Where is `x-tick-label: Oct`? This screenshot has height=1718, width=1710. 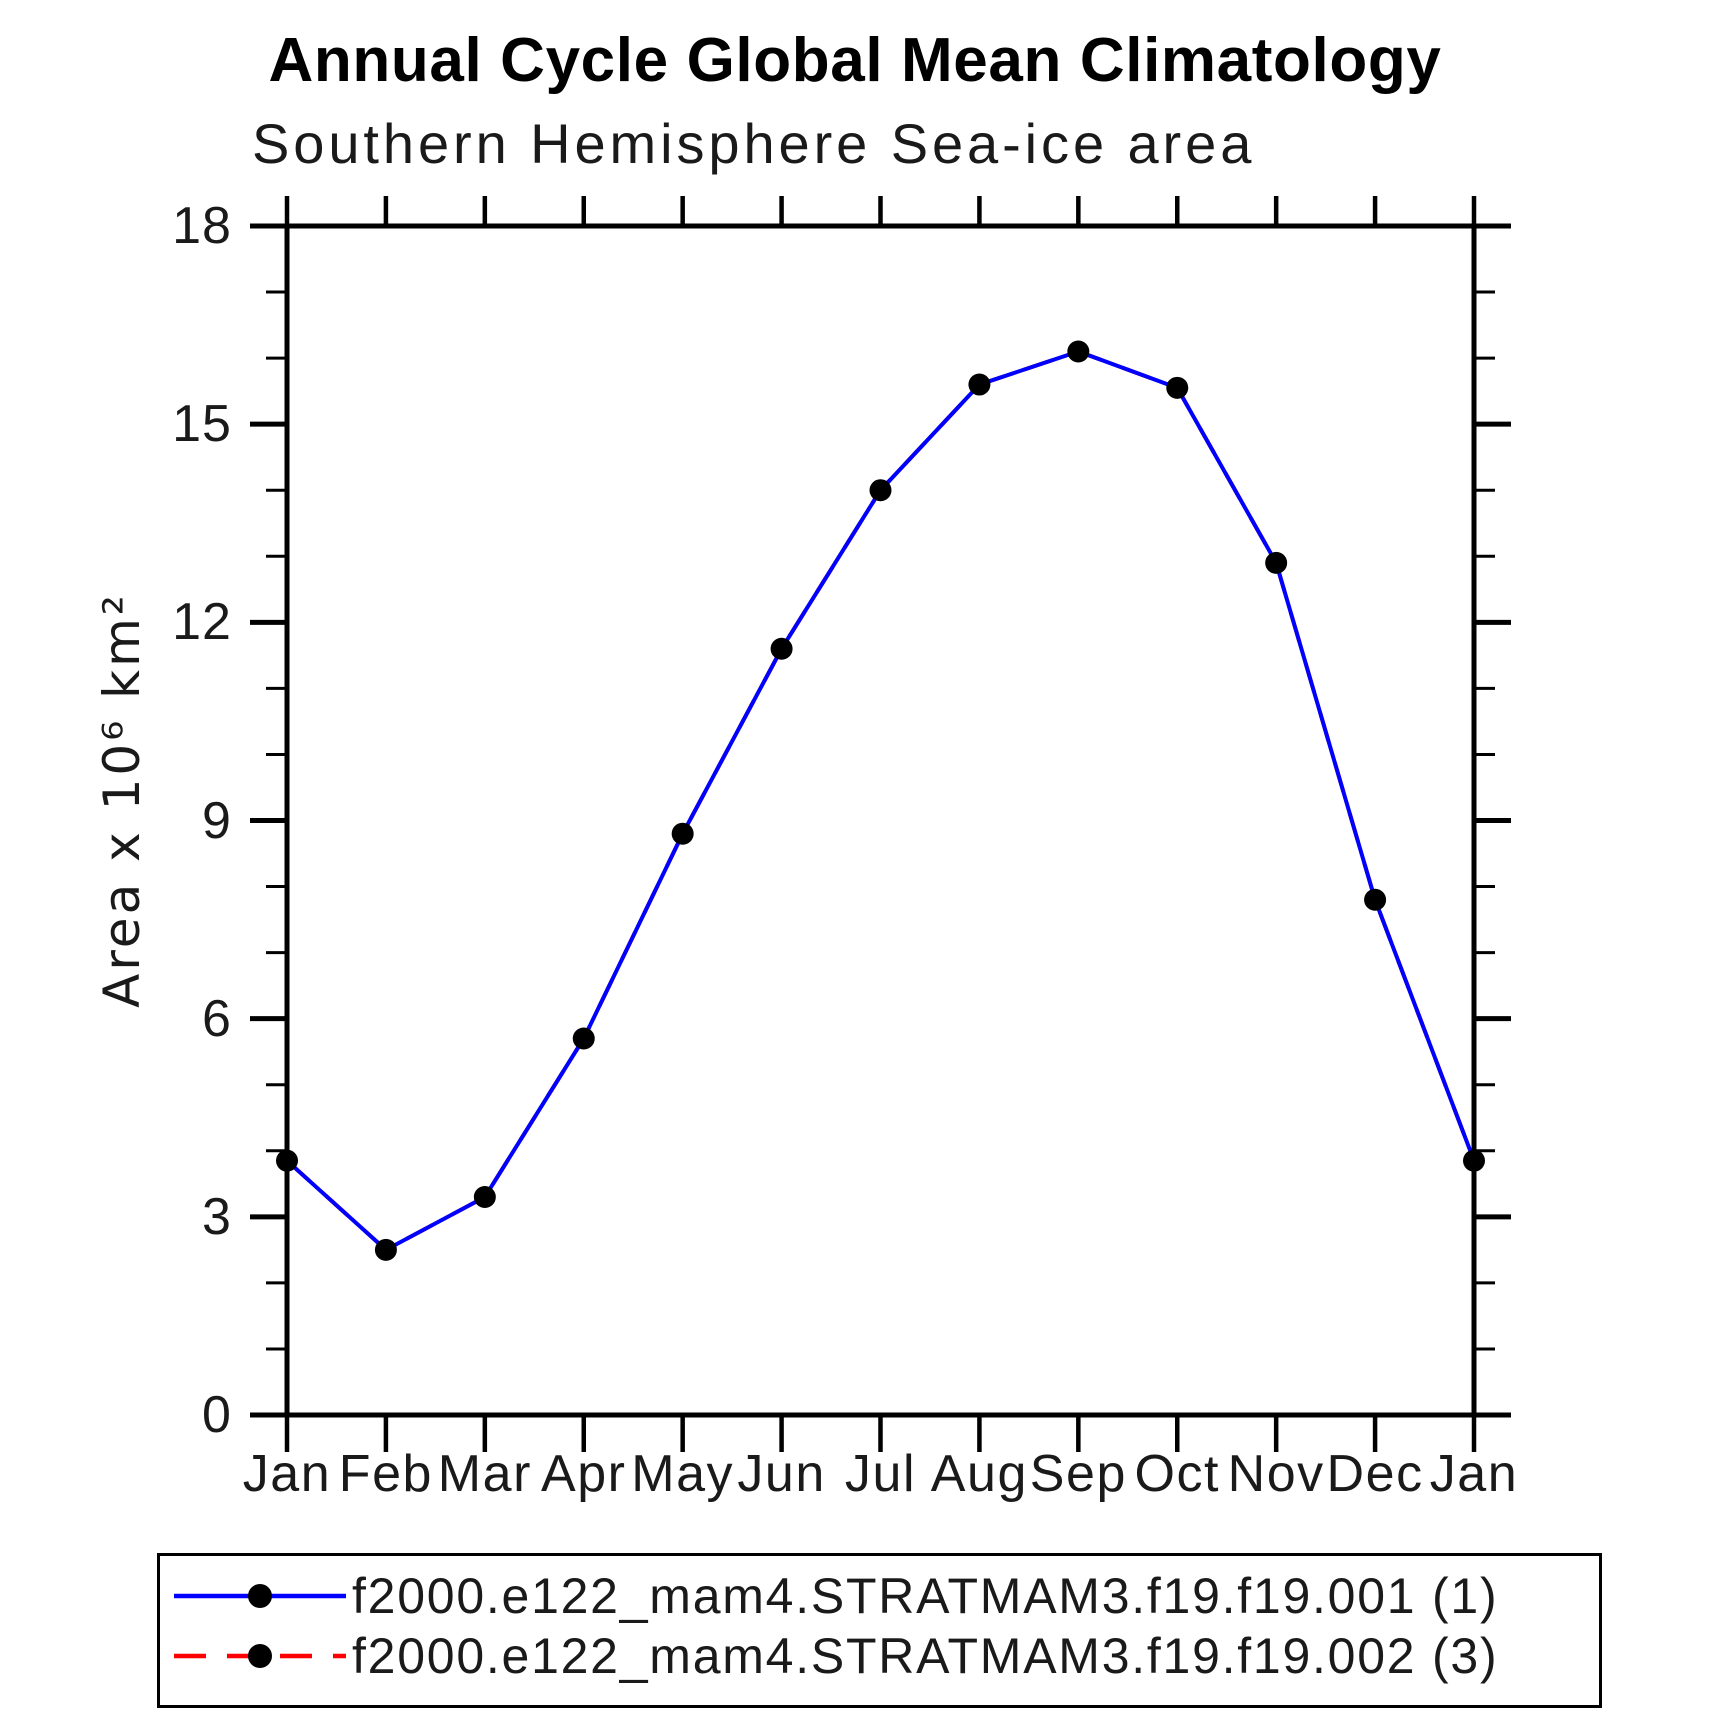
x-tick-label: Oct is located at coordinates (1177, 1474).